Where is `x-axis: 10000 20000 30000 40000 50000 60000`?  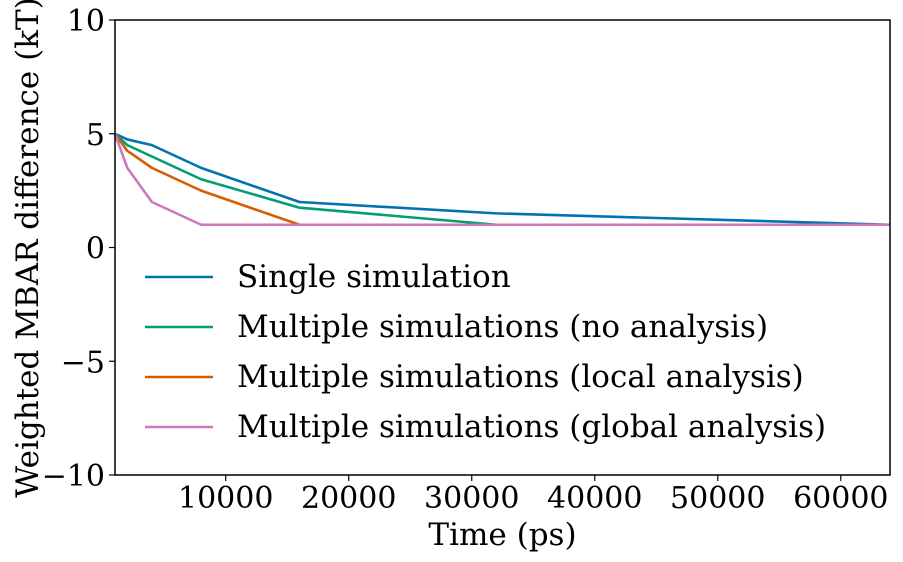
x-axis: 10000 20000 30000 40000 50000 60000 is located at coordinates (533, 495).